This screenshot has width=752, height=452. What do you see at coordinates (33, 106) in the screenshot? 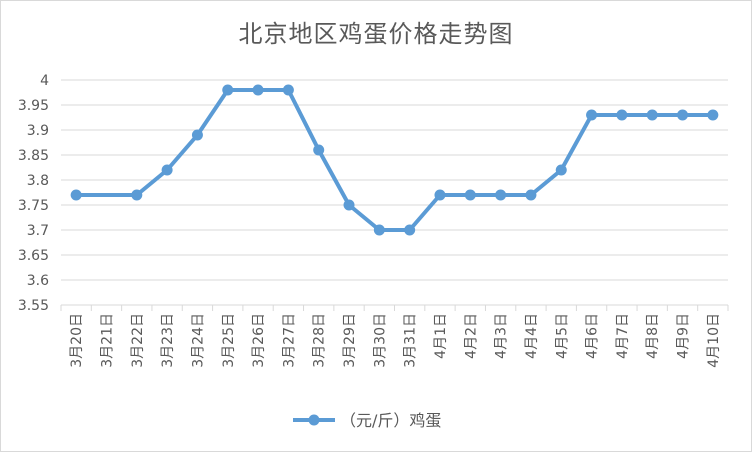
I see `y-tick-label: 3.95` at bounding box center [33, 106].